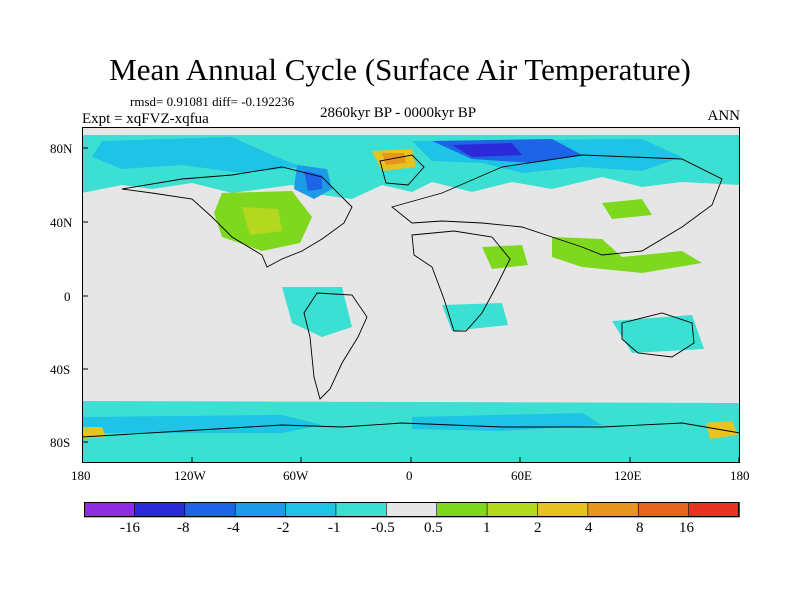 The width and height of the screenshot is (800, 600). What do you see at coordinates (145, 119) in the screenshot?
I see `experiment-label: Expt = xqFVZ-xqfua` at bounding box center [145, 119].